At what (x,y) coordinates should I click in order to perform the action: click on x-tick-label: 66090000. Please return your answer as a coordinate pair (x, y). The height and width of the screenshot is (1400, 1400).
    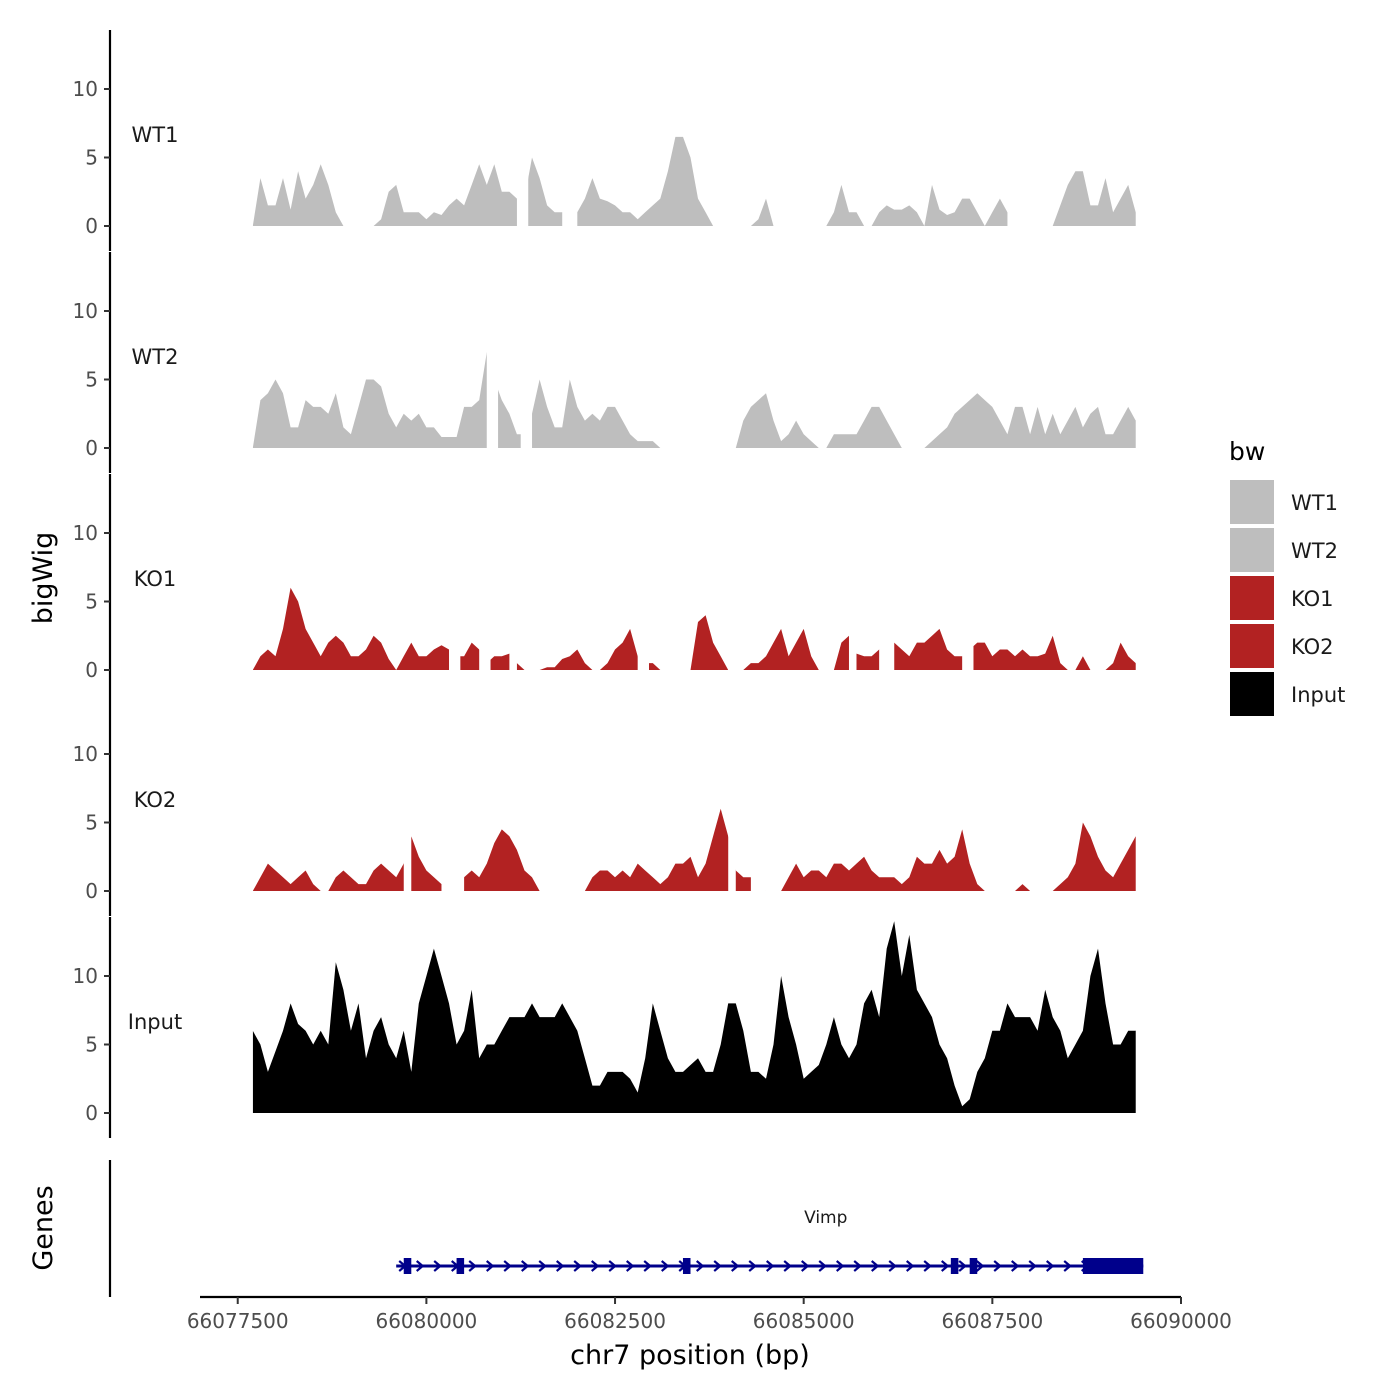
    Looking at the image, I should click on (1181, 1321).